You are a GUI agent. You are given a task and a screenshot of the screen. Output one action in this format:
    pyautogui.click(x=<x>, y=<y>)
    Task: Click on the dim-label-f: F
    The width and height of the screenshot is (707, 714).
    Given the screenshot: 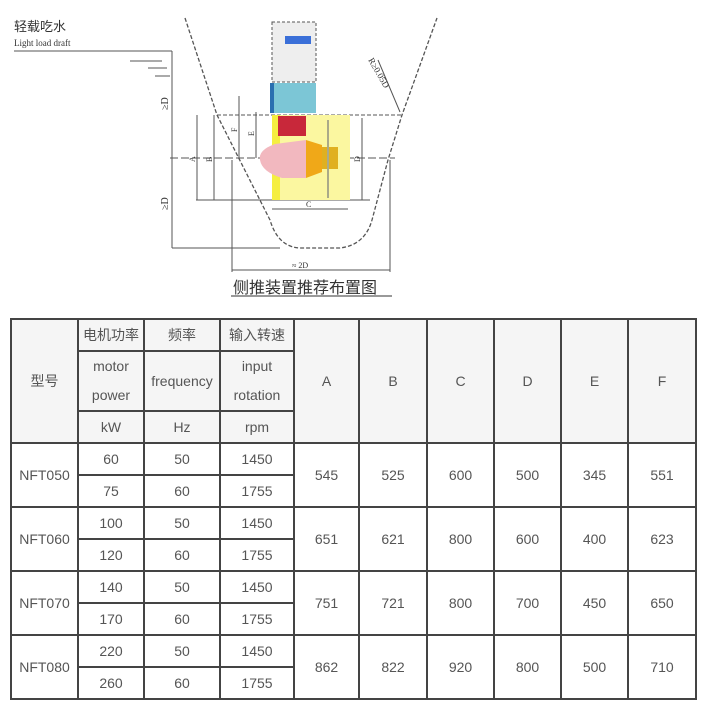 What is the action you would take?
    pyautogui.click(x=234, y=129)
    